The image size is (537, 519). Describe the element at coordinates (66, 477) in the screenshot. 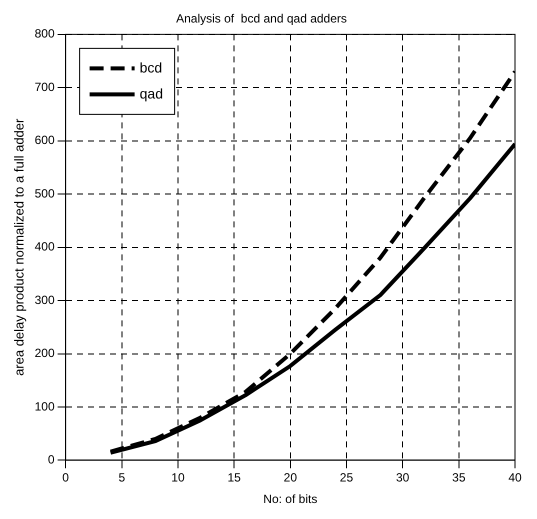

I see `x-tick-label: 0` at that location.